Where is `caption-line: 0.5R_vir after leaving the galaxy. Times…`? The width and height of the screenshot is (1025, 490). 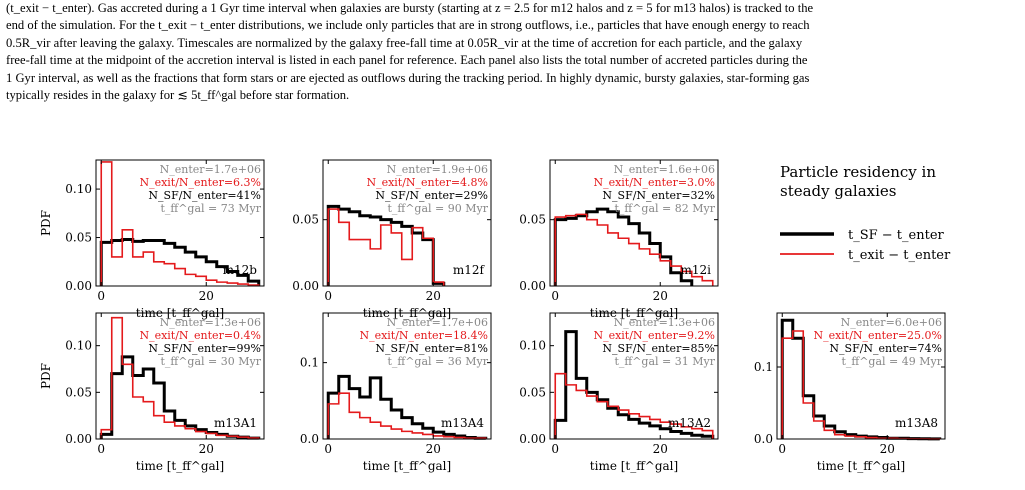
caption-line: 0.5R_vir after leaving the galaxy. Times… is located at coordinates (404, 42).